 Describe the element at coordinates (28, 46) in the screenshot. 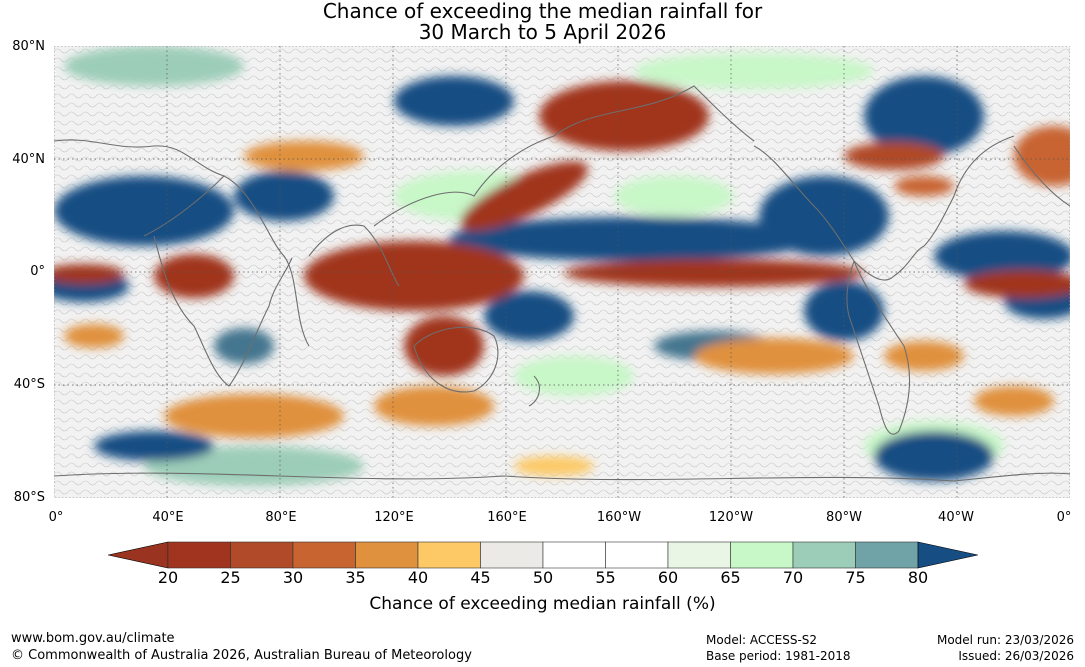

I see `lat-label-80n: 80°N` at that location.